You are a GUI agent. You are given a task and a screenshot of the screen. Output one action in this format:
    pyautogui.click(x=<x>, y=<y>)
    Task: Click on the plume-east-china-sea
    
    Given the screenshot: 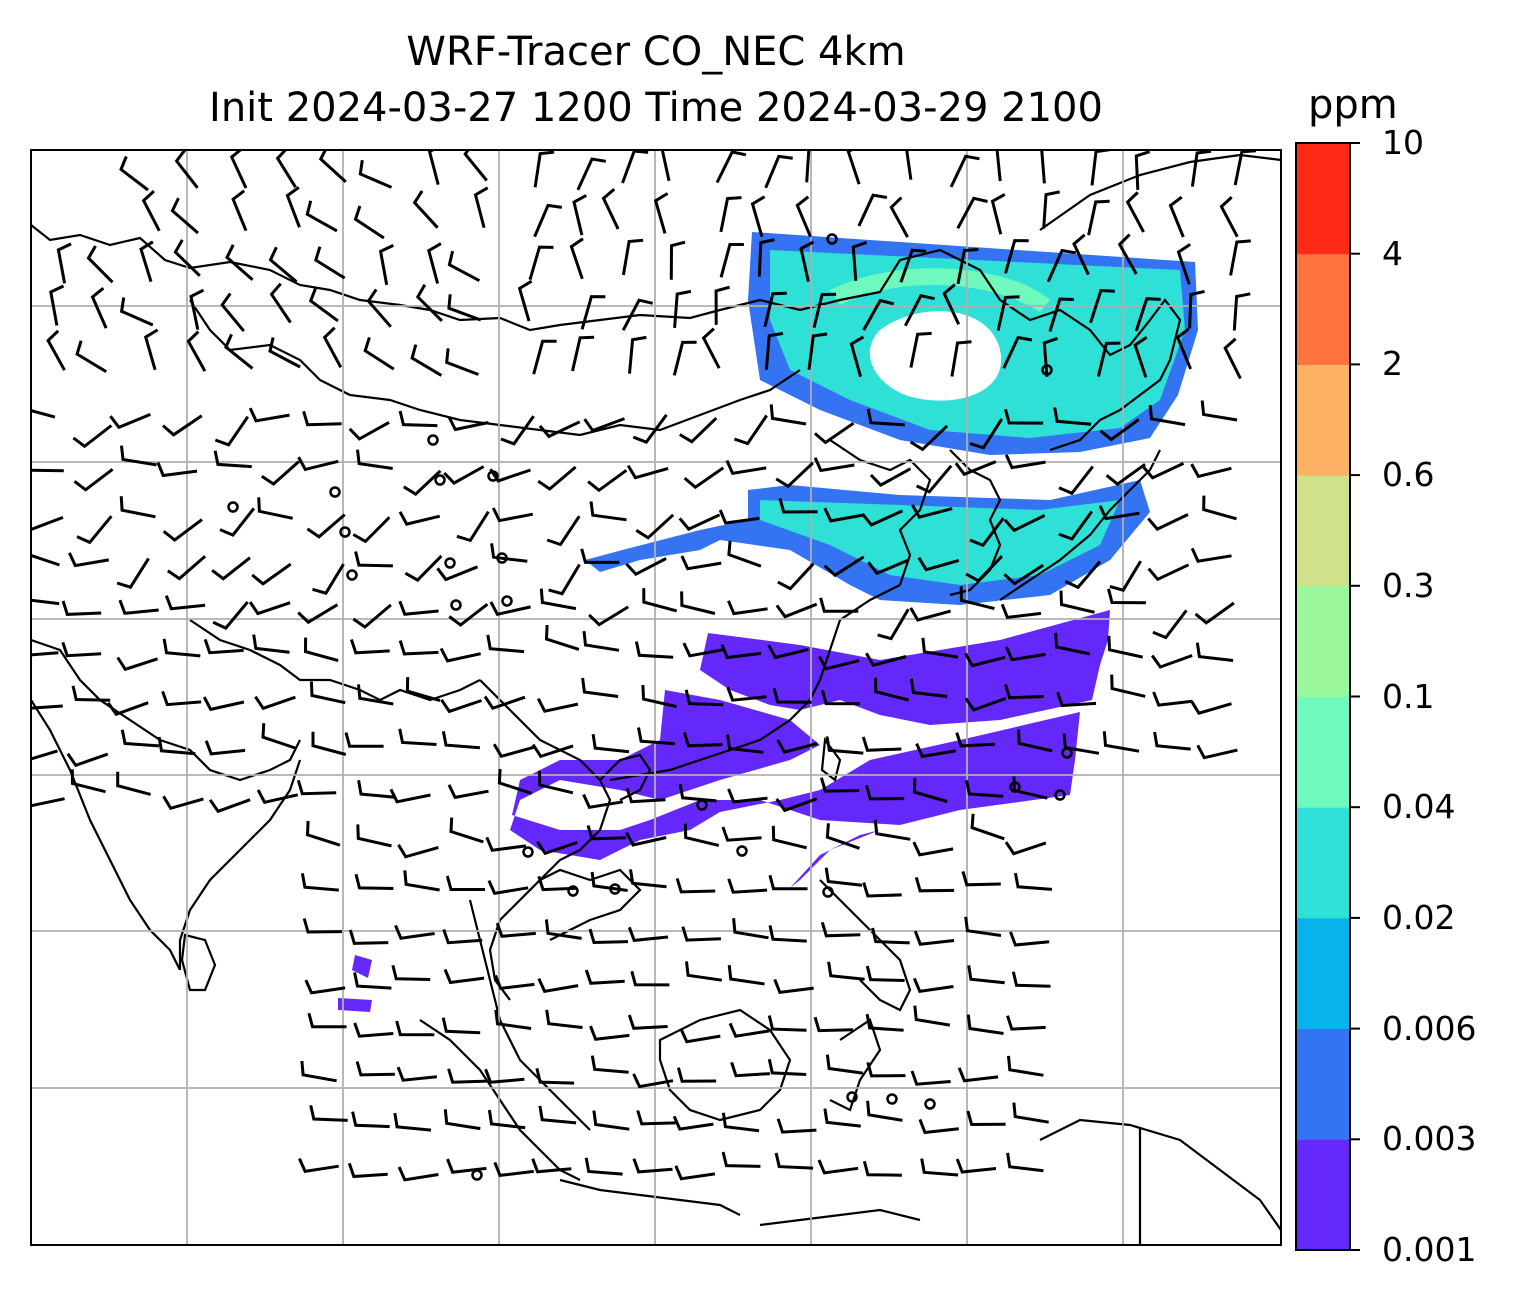 What is the action you would take?
    pyautogui.click(x=905, y=667)
    